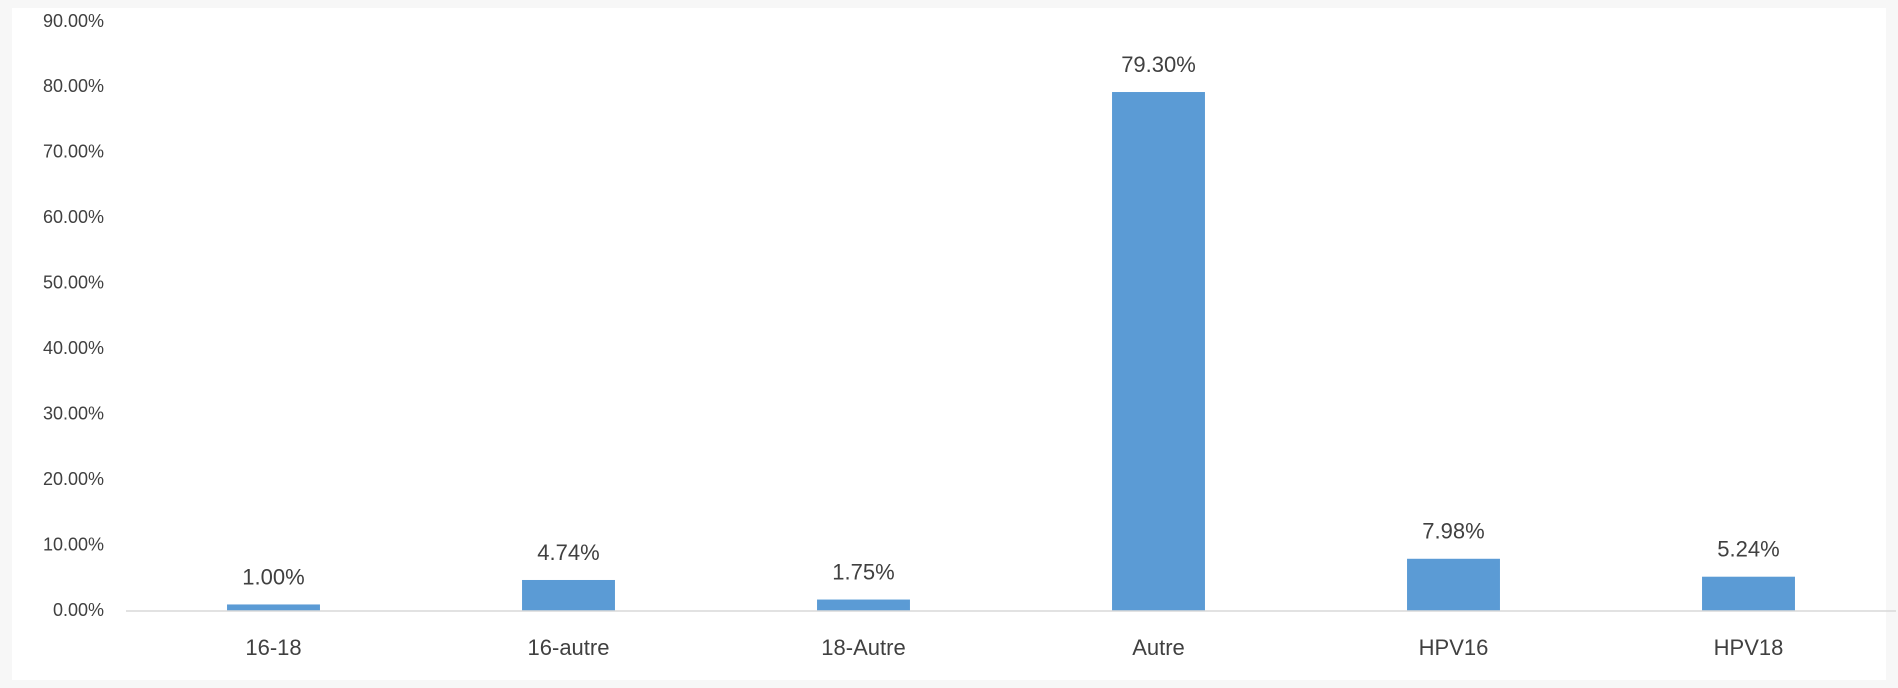 The width and height of the screenshot is (1898, 688). Describe the element at coordinates (73, 413) in the screenshot. I see `y-tick-label: 30.00%` at that location.